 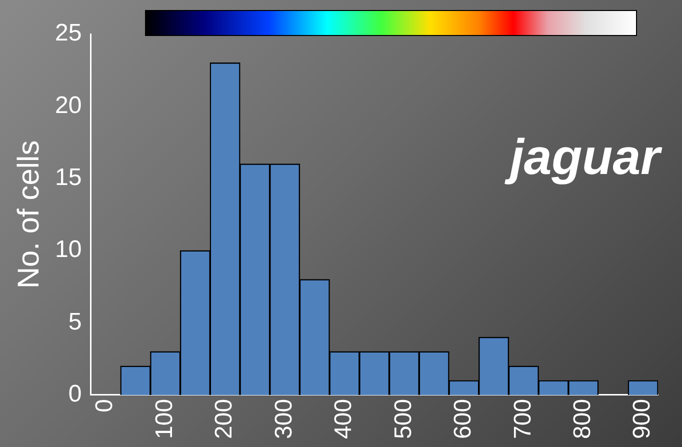 I want to click on x-tick-label: 900, so click(x=642, y=419).